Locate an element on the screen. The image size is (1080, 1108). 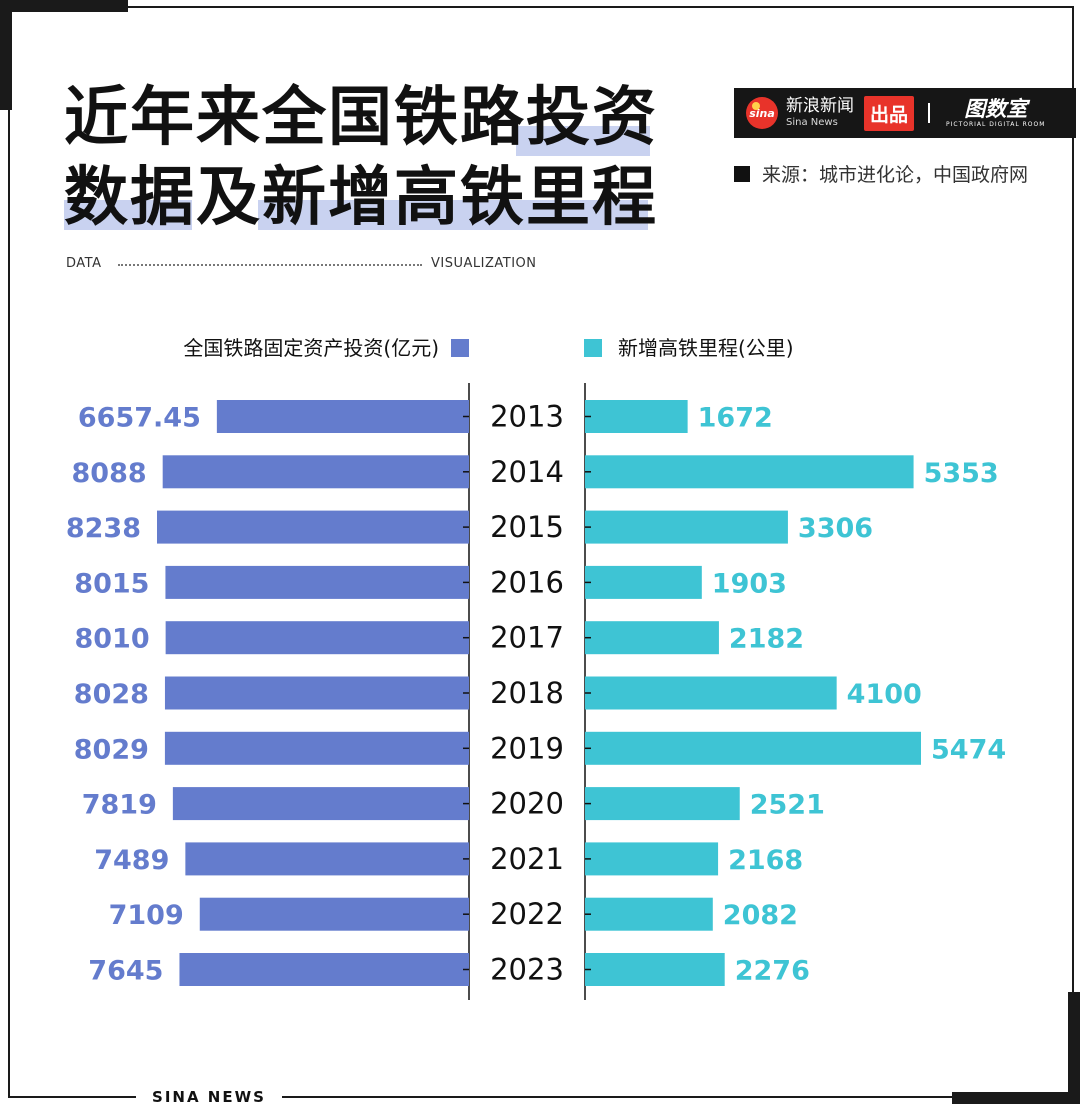
bar-mileage-2018 is located at coordinates (711, 693).